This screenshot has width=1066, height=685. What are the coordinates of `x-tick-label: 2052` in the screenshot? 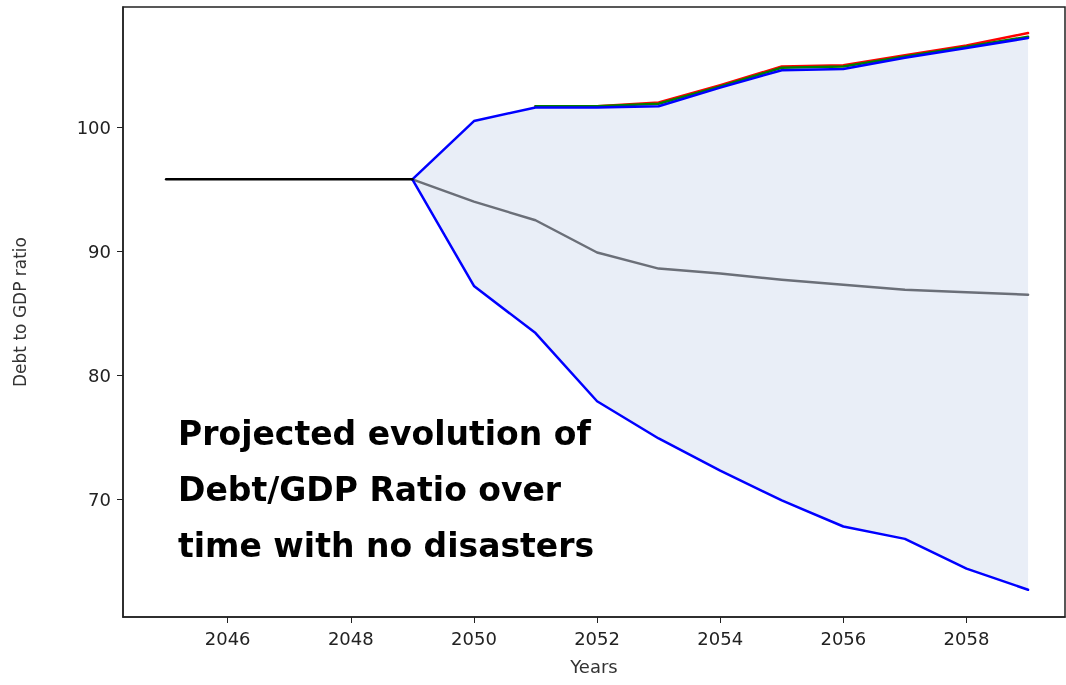 It's located at (597, 638).